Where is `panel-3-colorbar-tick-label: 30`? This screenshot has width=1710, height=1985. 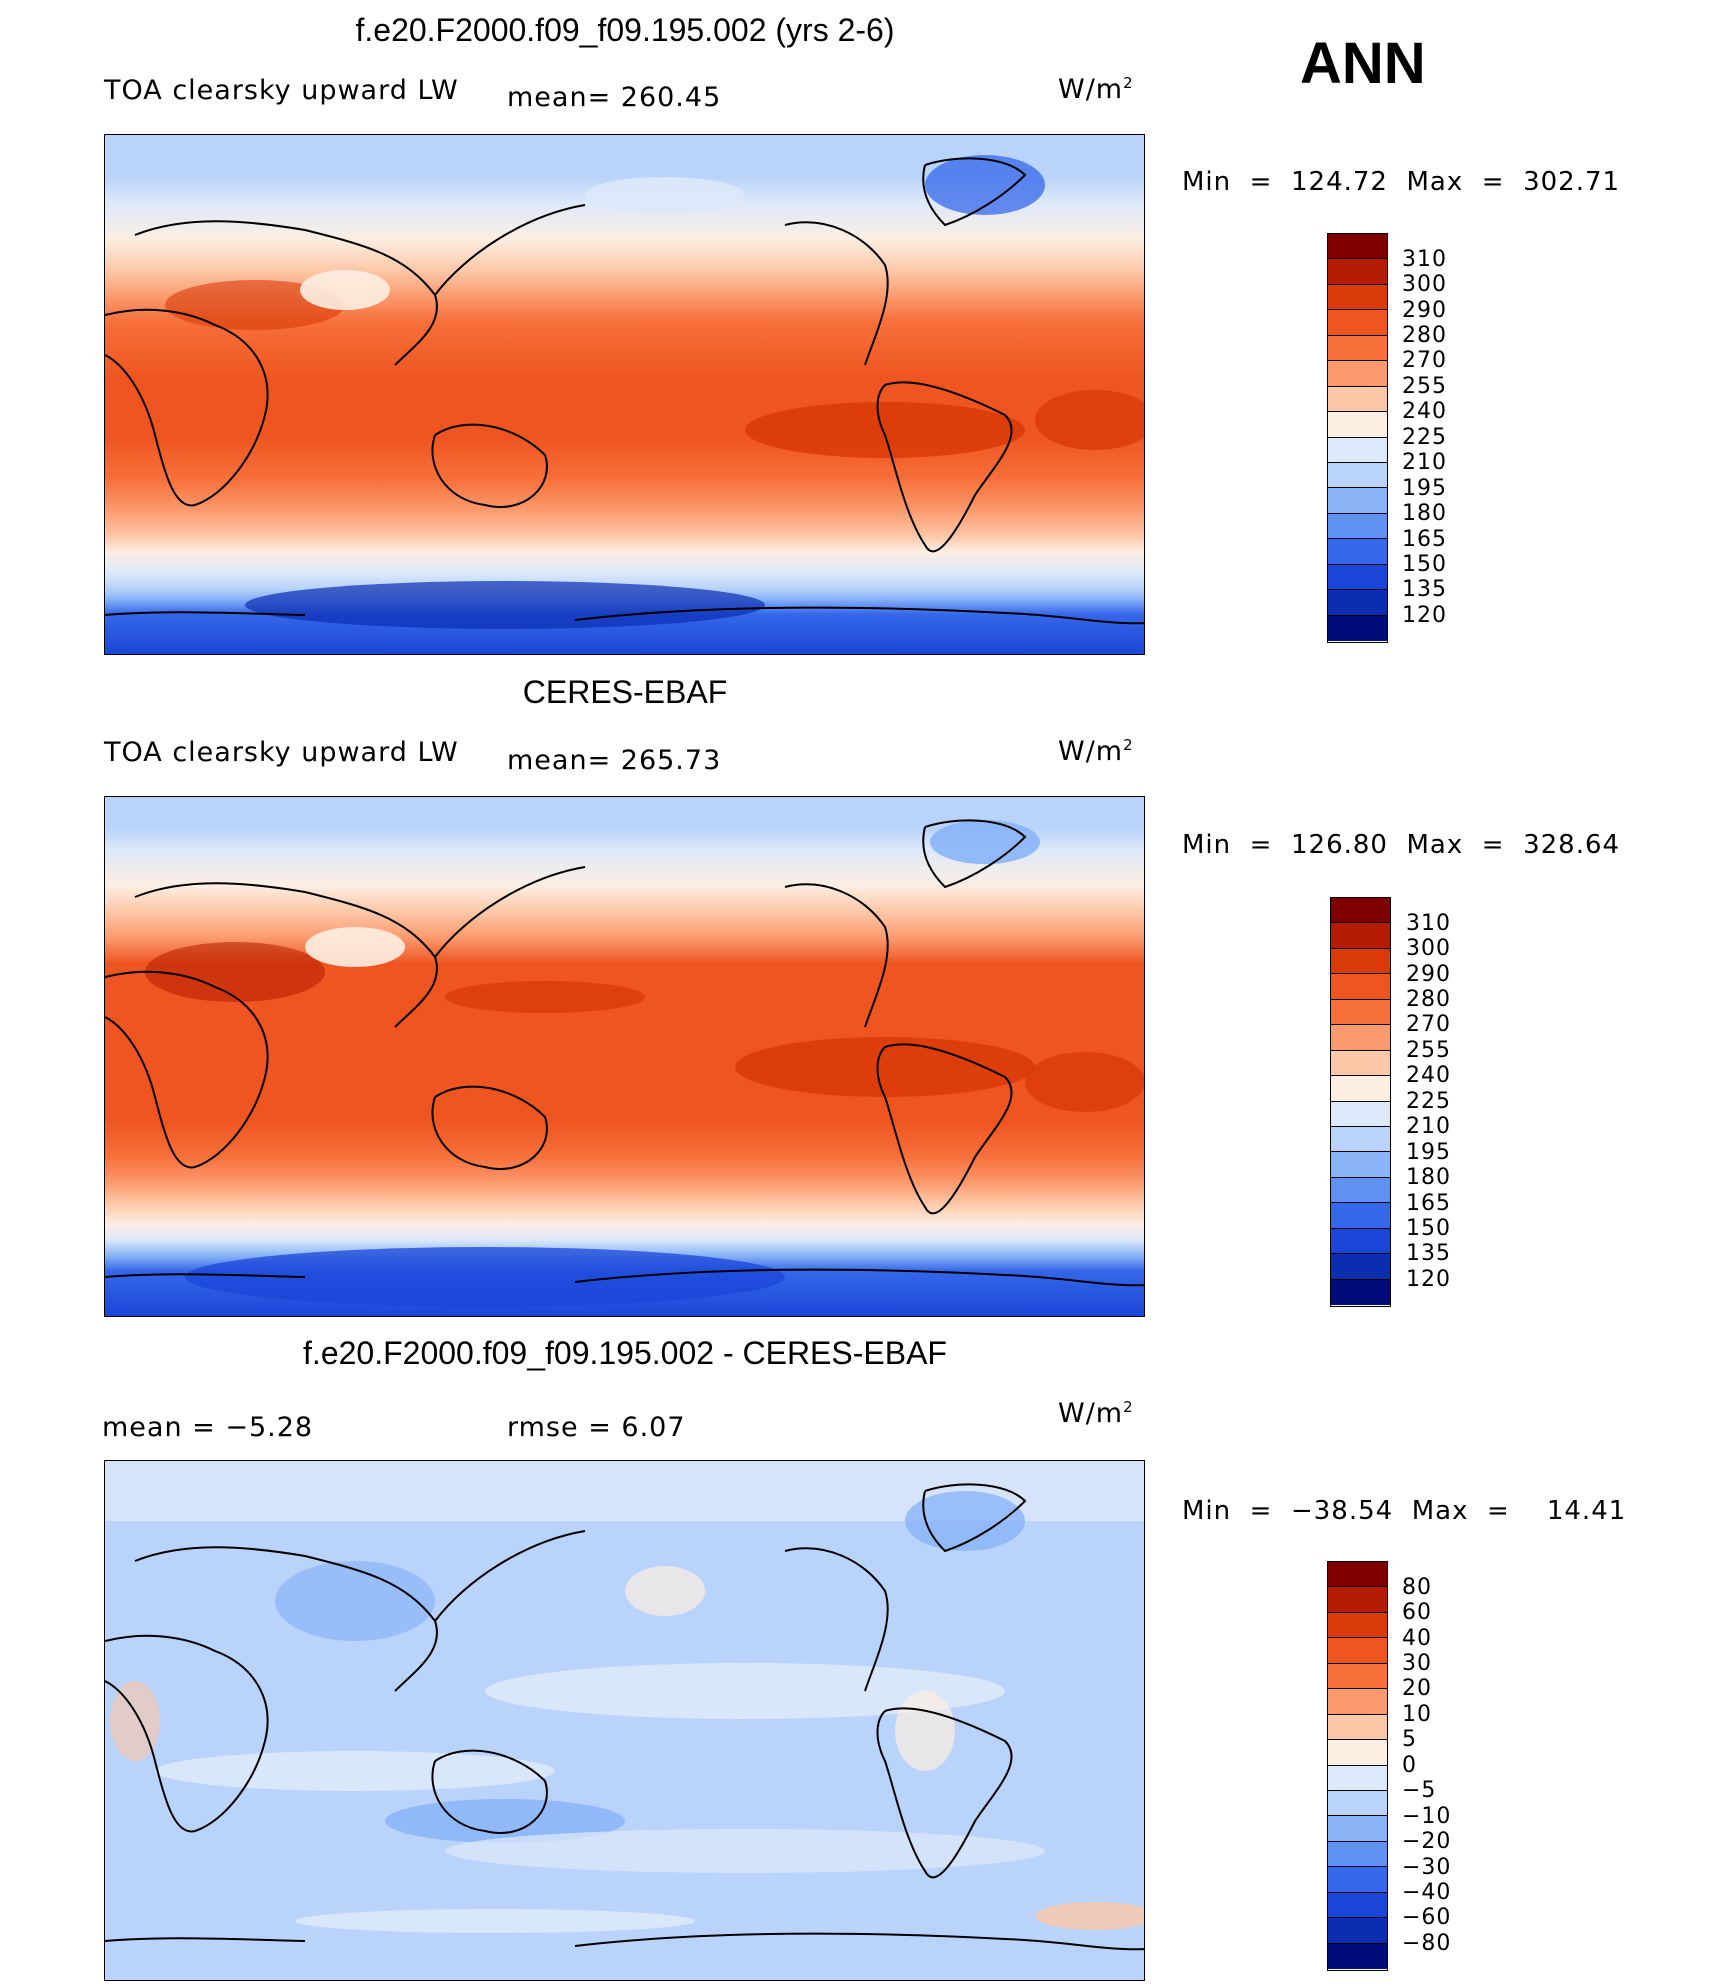 panel-3-colorbar-tick-label: 30 is located at coordinates (1417, 1664).